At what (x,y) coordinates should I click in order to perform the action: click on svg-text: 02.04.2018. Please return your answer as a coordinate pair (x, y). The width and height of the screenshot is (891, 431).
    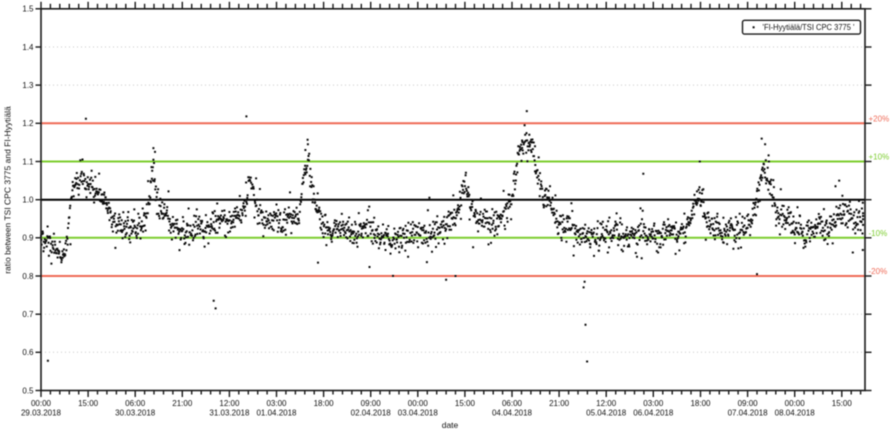
    Looking at the image, I should click on (371, 413).